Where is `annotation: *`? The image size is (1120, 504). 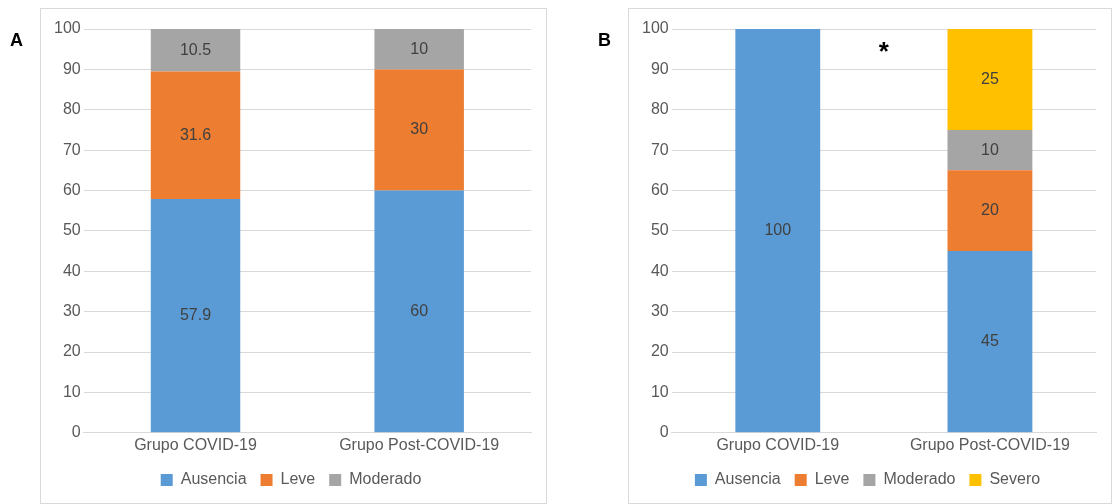 annotation: * is located at coordinates (884, 51).